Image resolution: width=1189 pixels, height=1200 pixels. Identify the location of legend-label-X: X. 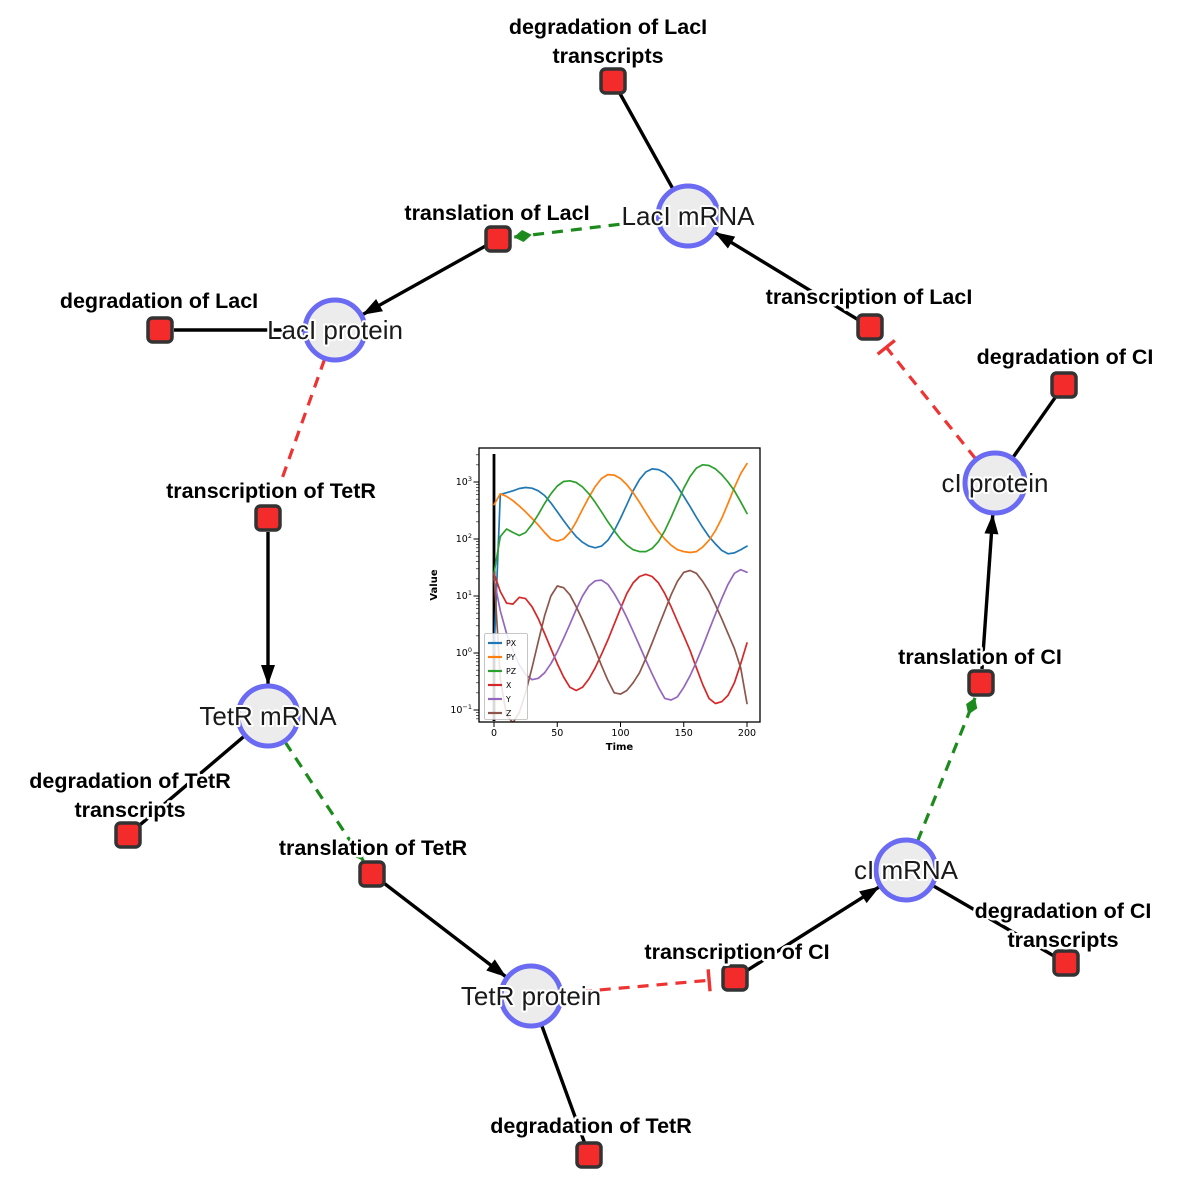
(509, 685).